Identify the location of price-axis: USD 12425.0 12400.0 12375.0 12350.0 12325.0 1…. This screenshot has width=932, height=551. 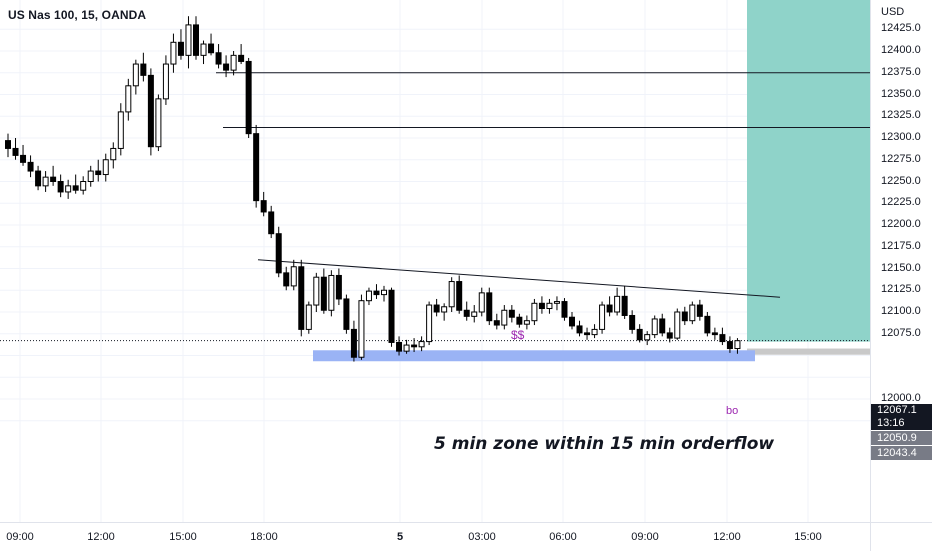
(901, 261).